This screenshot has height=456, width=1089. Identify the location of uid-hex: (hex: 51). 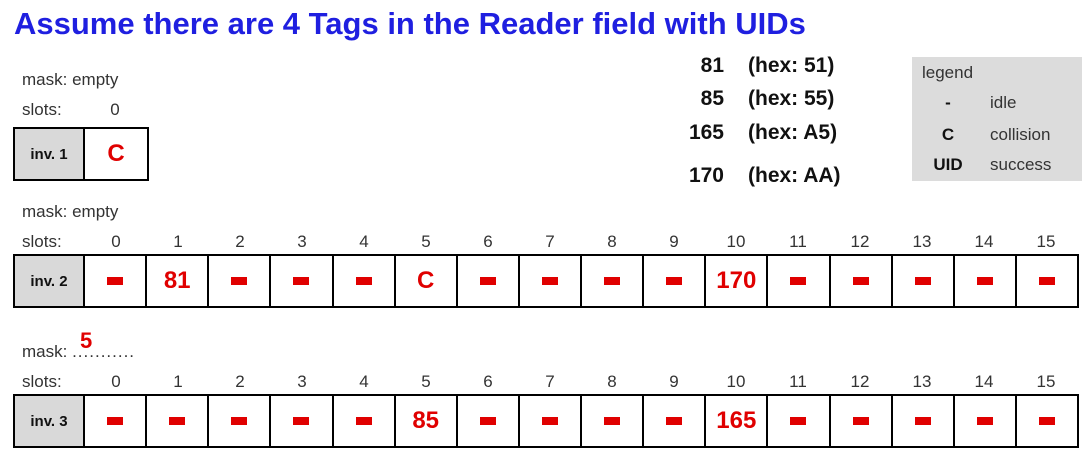
(791, 65).